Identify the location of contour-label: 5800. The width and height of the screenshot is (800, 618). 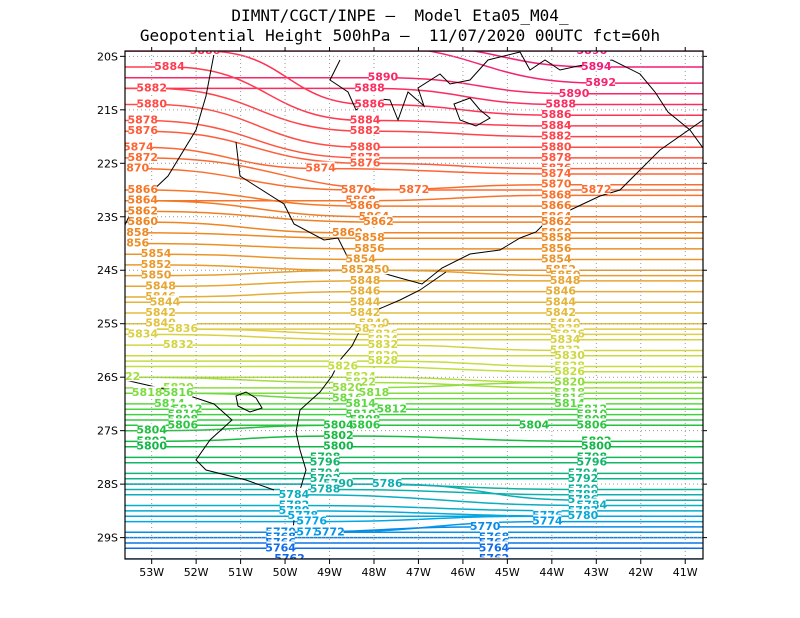
(151, 446).